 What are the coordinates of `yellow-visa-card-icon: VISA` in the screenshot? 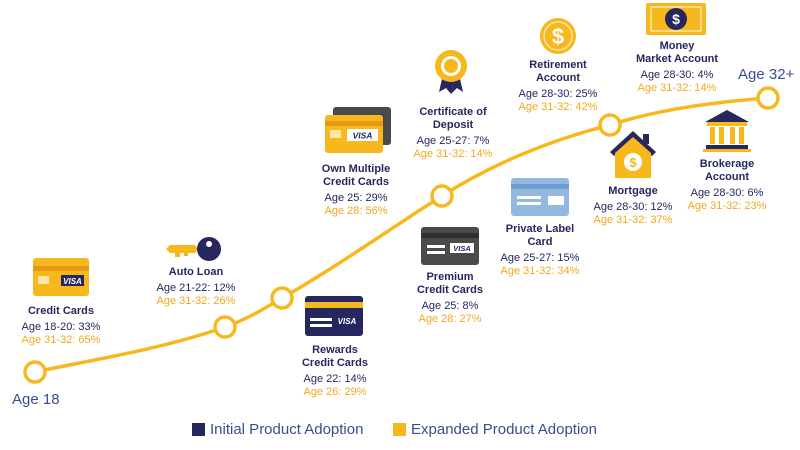 It's located at (61, 277).